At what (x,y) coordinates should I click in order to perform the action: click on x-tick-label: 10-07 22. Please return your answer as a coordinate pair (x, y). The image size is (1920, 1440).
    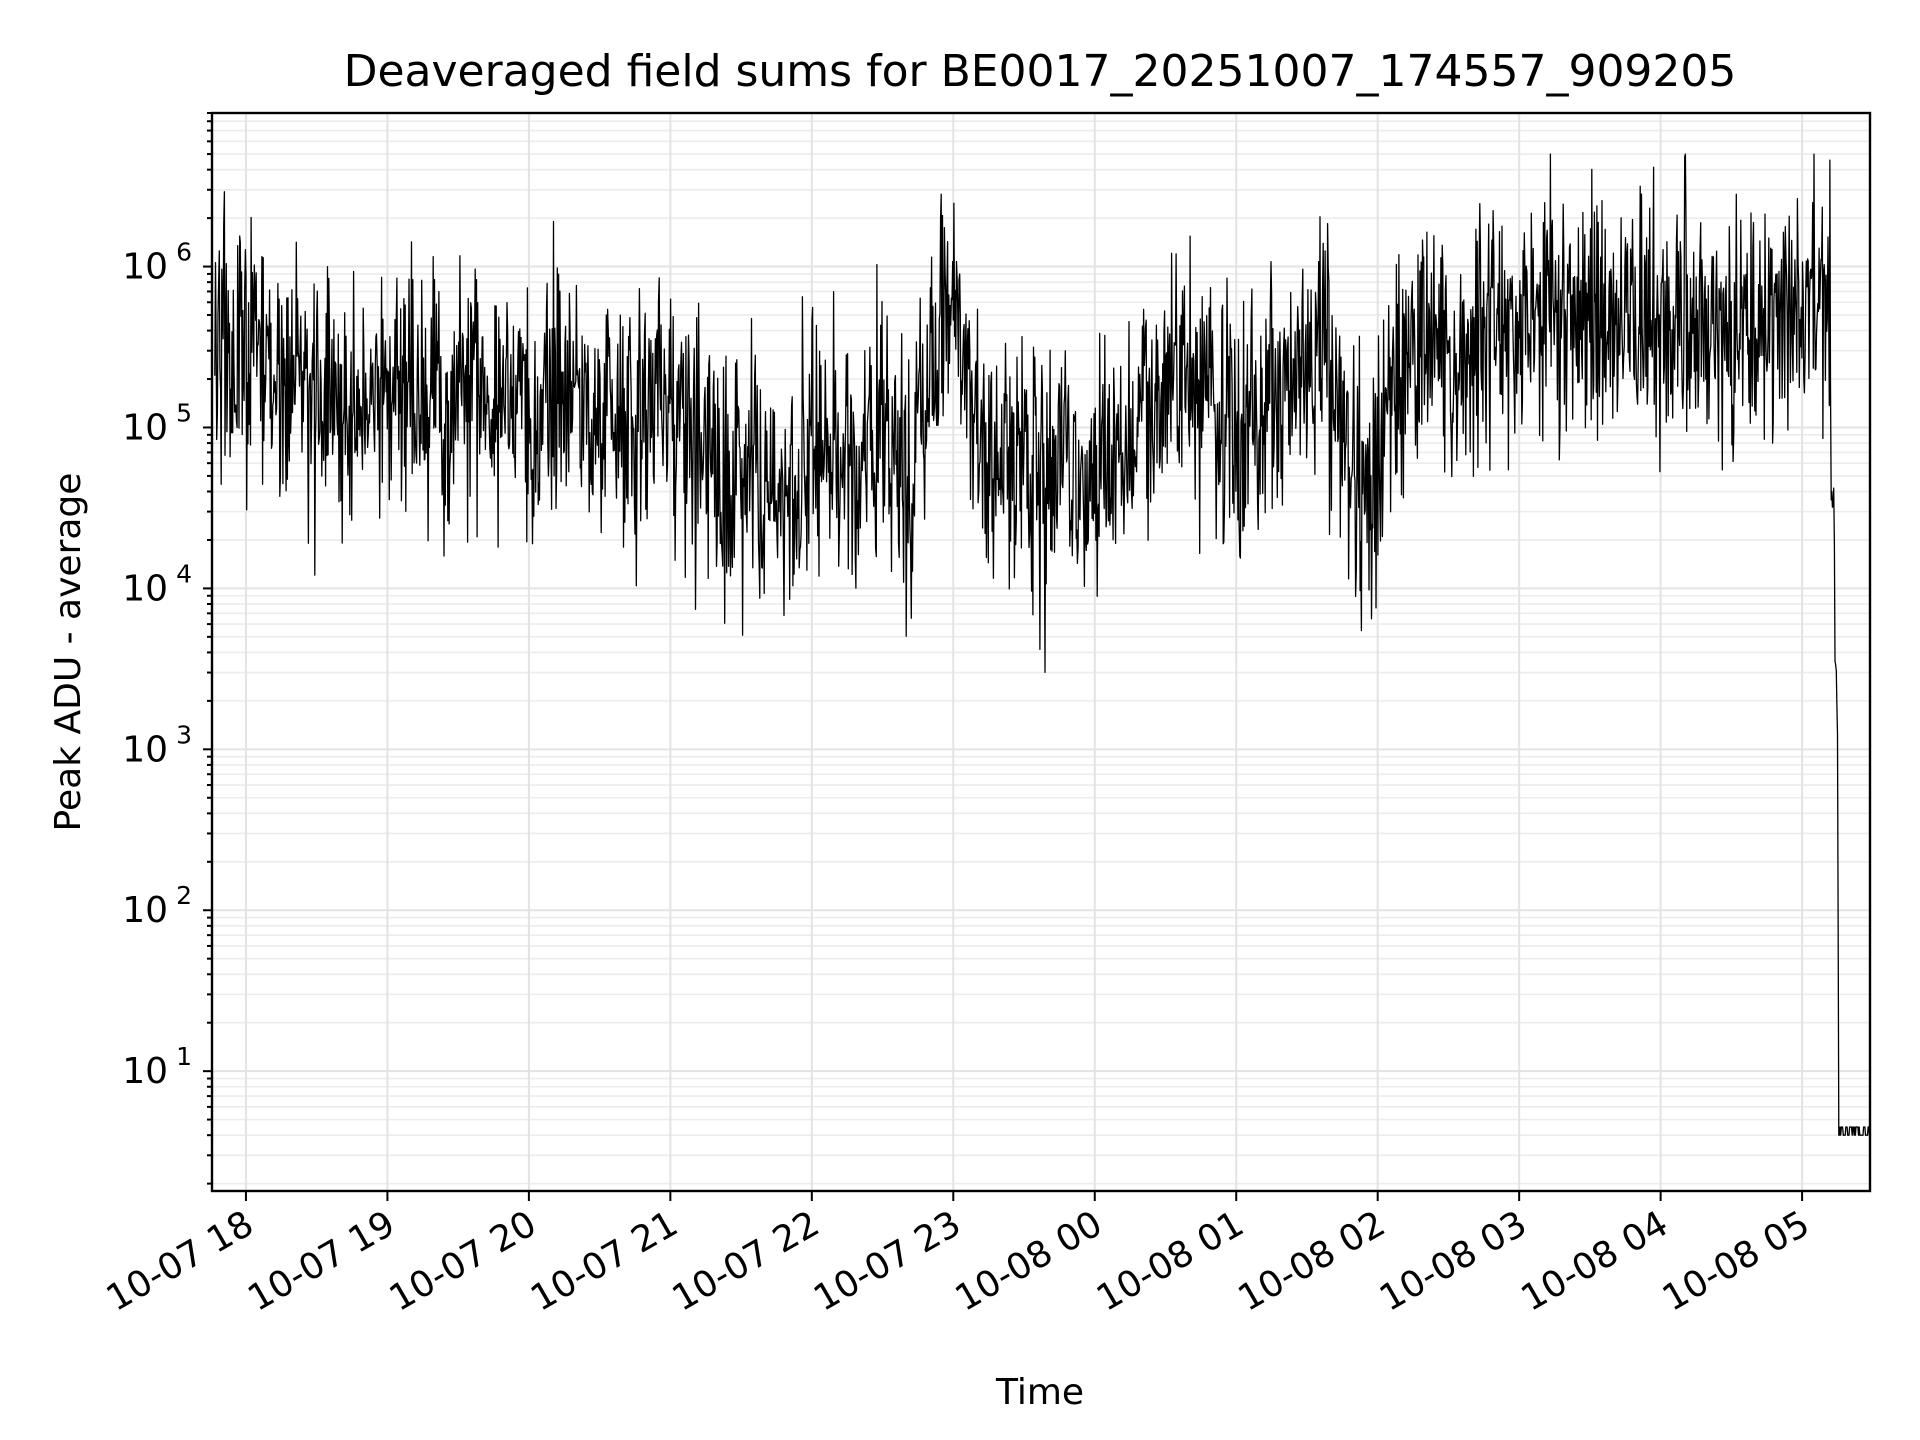
    Looking at the image, I should click on (746, 1261).